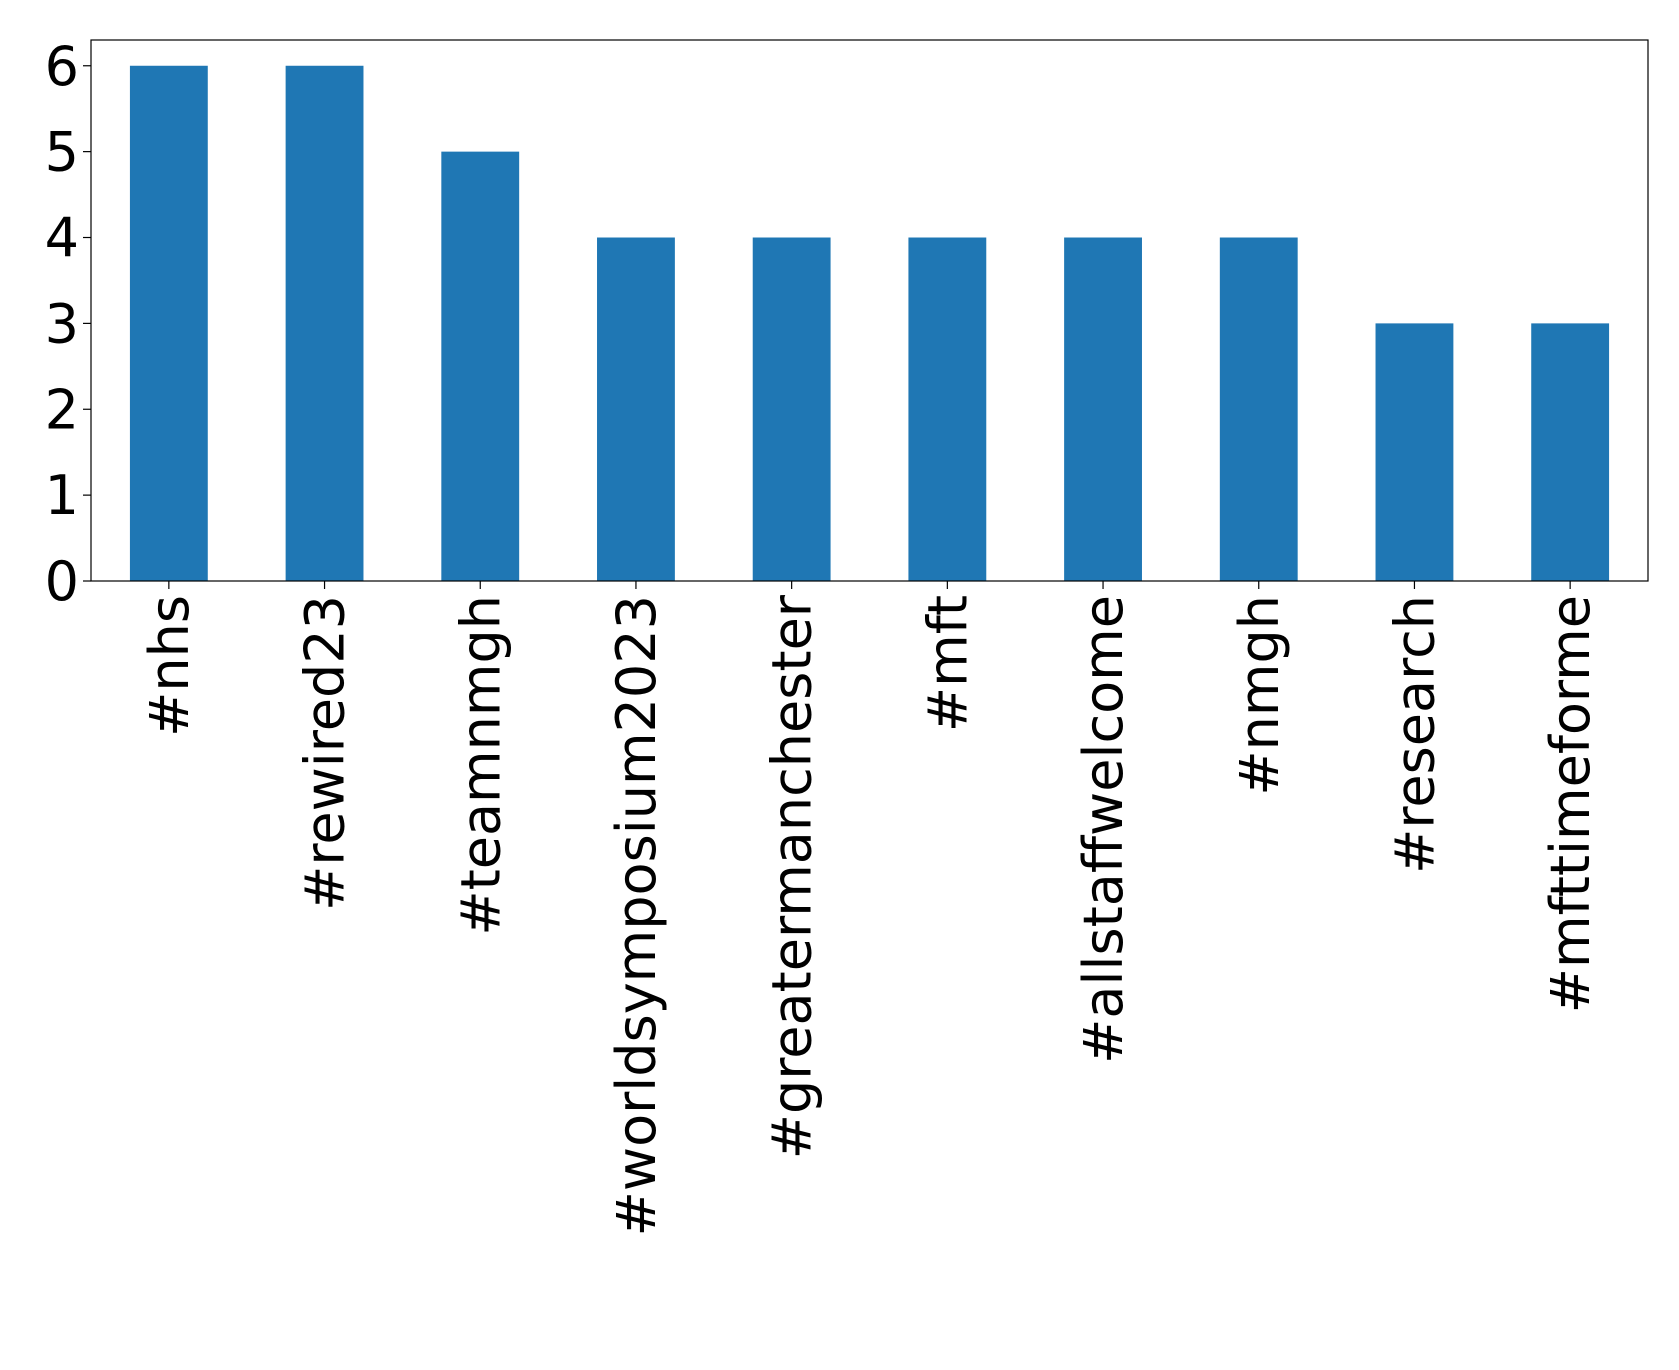 This screenshot has width=1679, height=1370. What do you see at coordinates (62, 238) in the screenshot?
I see `y-tick-label: 4` at bounding box center [62, 238].